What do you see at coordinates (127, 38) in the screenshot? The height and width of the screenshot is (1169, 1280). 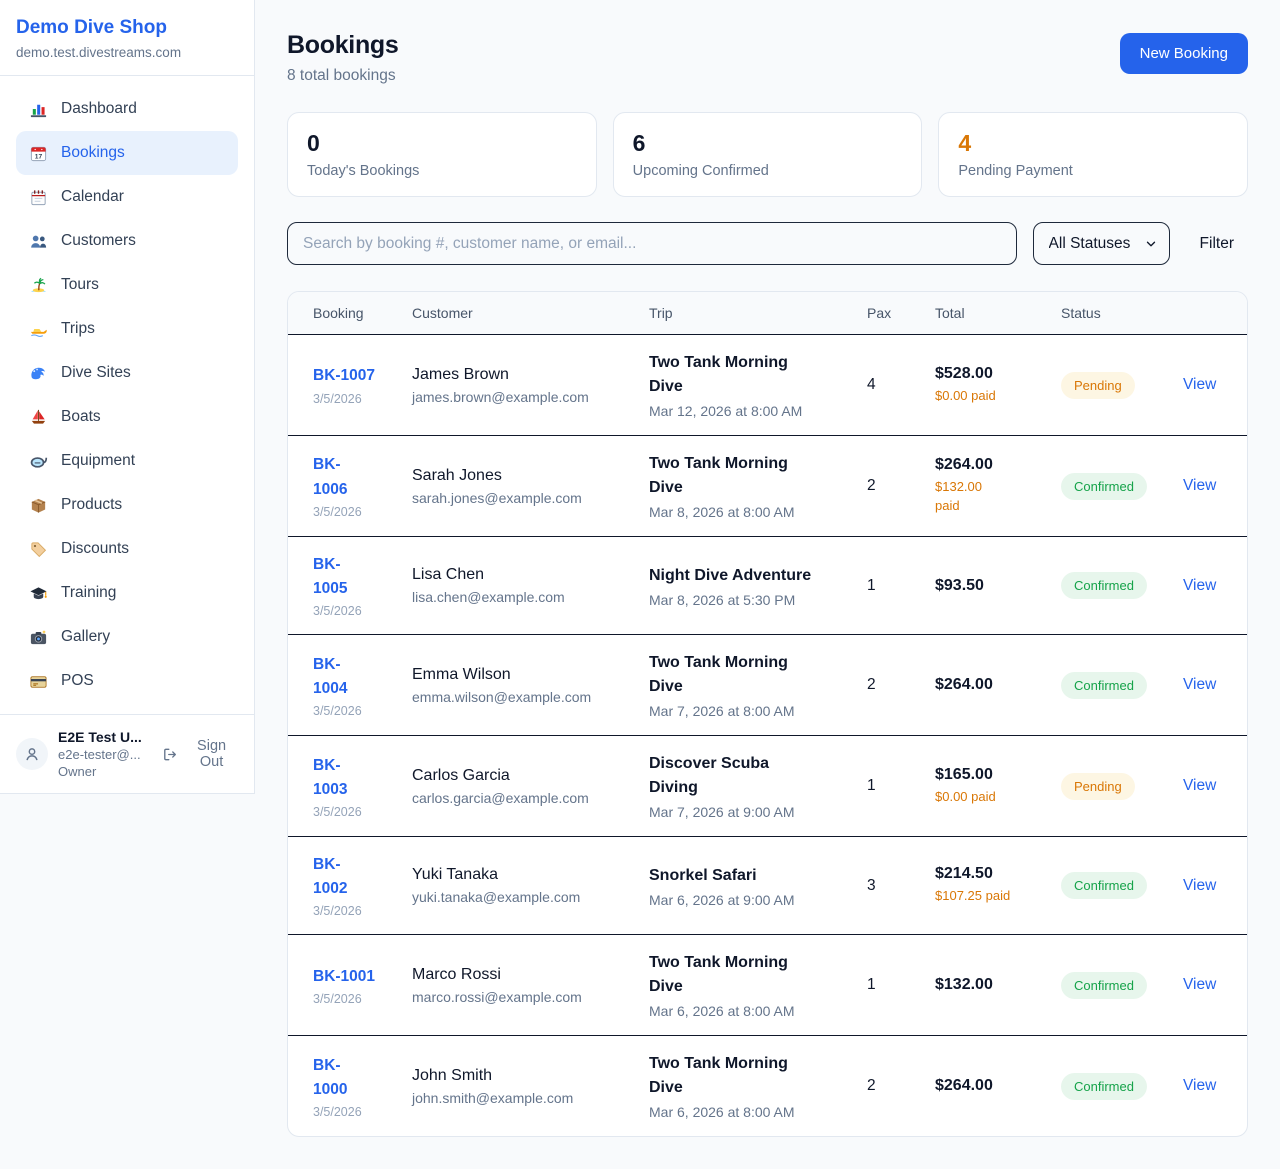 I see `sidebar-header: Demo Dive Shop demo.test.divestreams.com` at bounding box center [127, 38].